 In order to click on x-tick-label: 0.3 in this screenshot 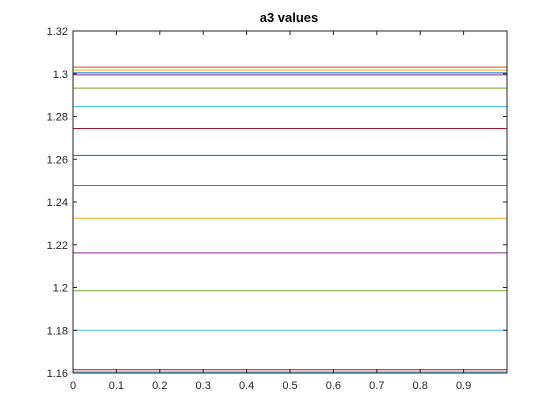, I will do `click(203, 386)`.